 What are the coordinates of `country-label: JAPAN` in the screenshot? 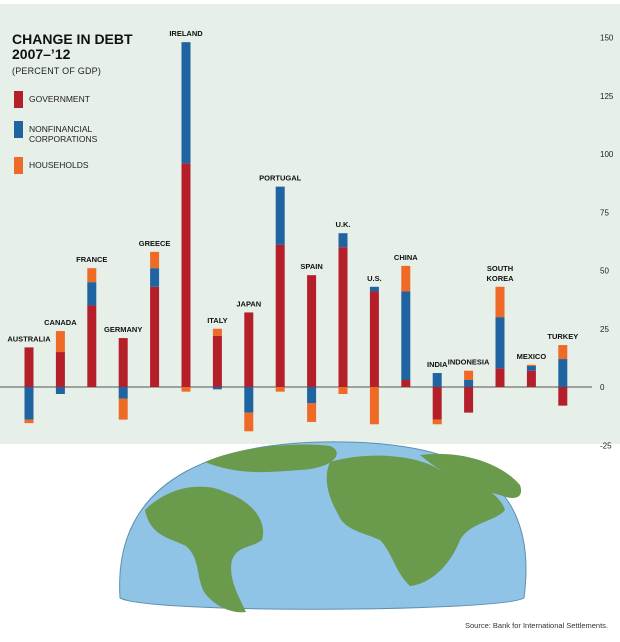 It's located at (248, 303).